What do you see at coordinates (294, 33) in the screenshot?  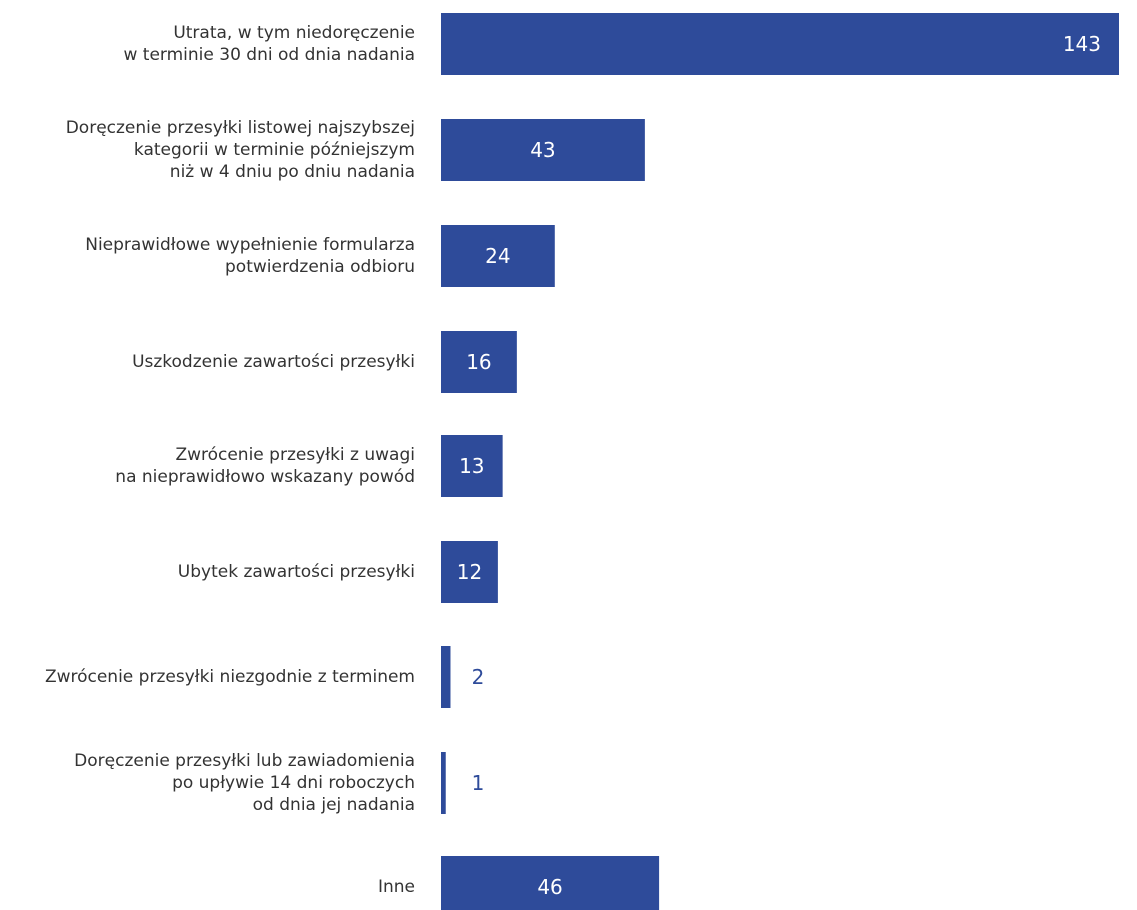 I see `category-label-line: Utrata, w tym niedoręczenie` at bounding box center [294, 33].